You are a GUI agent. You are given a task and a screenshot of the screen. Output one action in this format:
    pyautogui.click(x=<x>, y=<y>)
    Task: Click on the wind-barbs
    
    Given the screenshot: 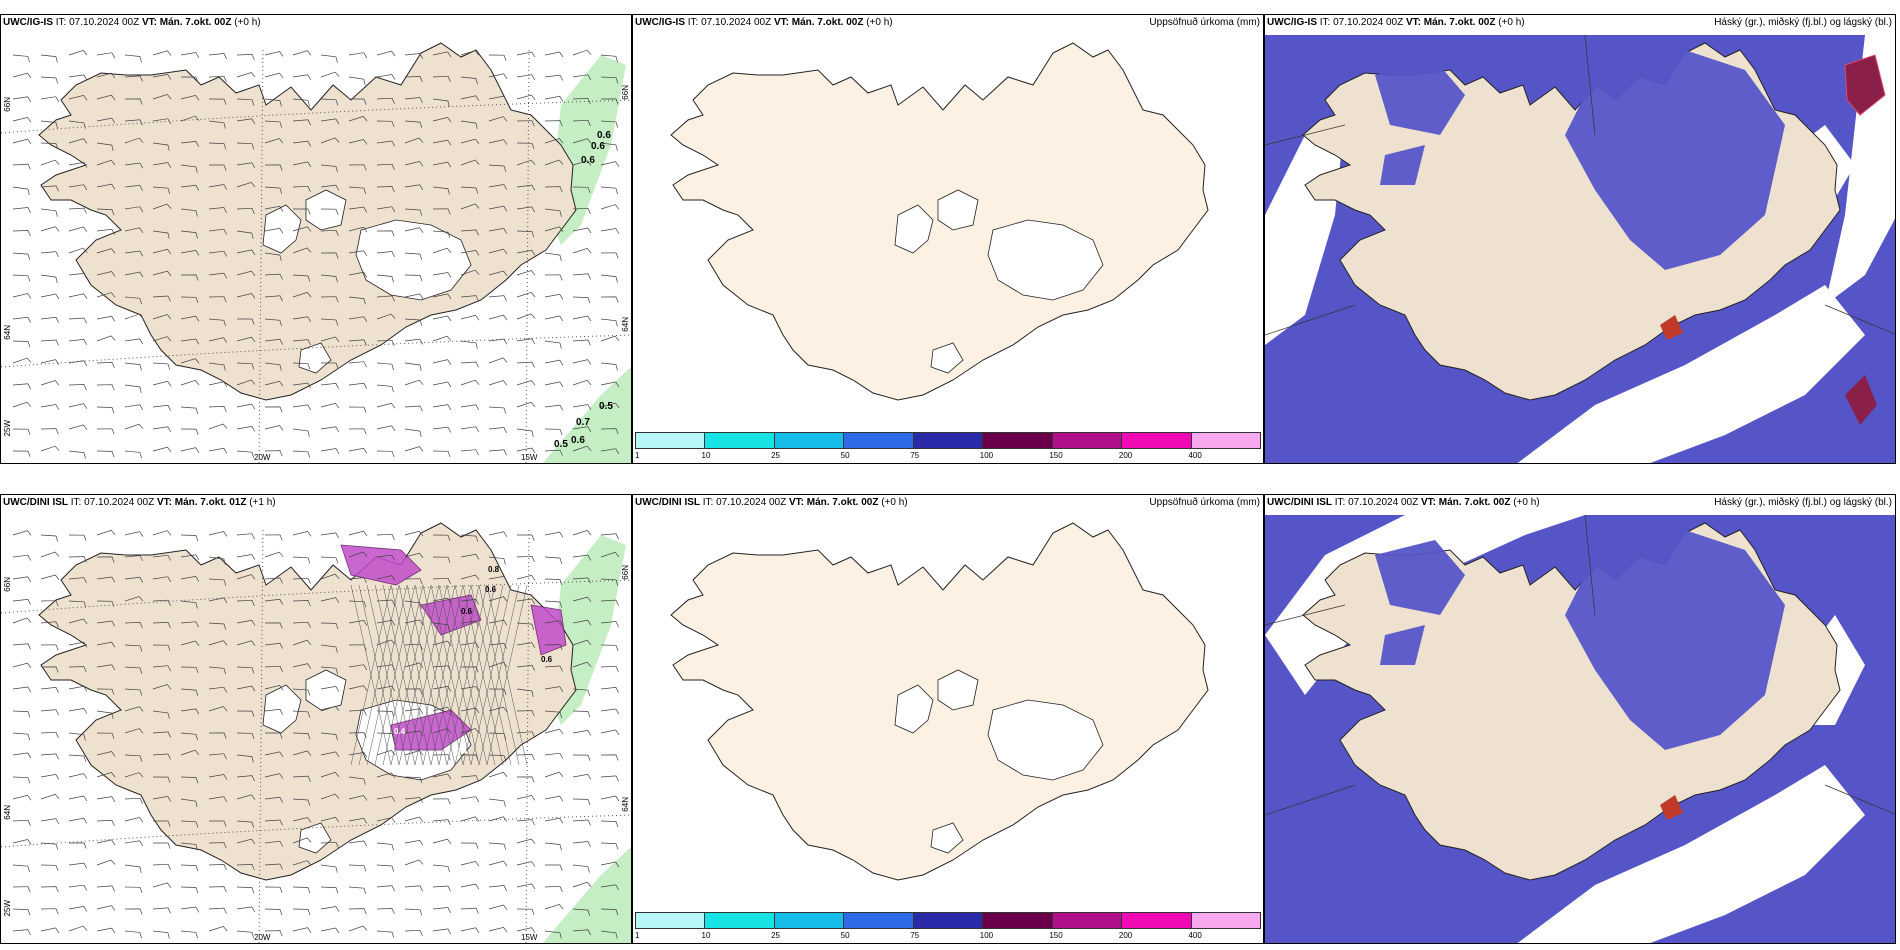 What is the action you would take?
    pyautogui.click(x=316, y=734)
    